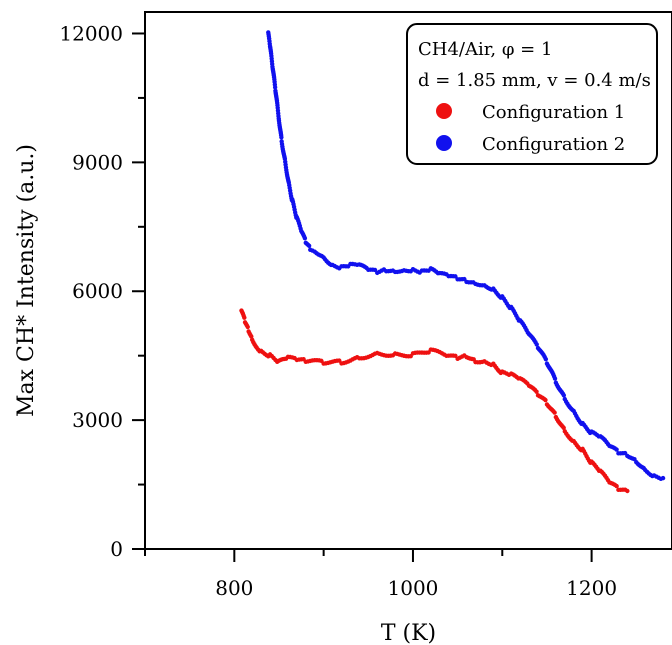 This screenshot has width=672, height=645. What do you see at coordinates (97, 291) in the screenshot?
I see `y-tick-label: 6000` at bounding box center [97, 291].